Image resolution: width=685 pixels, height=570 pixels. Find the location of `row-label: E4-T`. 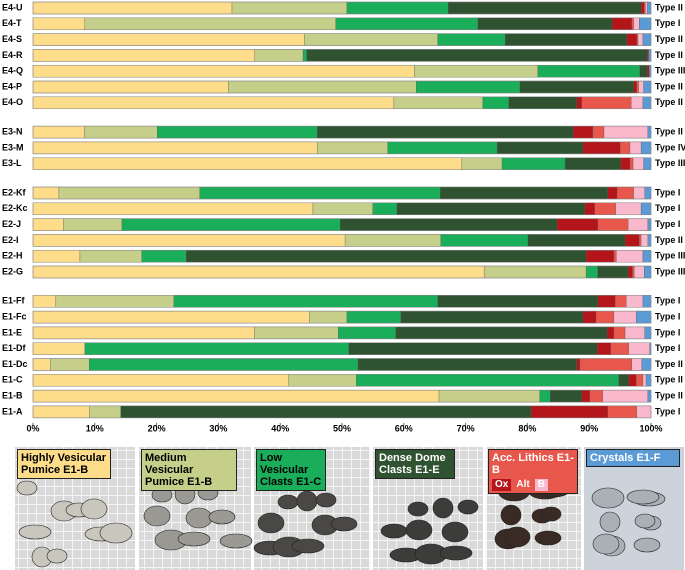

row-label: E4-T is located at coordinates (12, 23).